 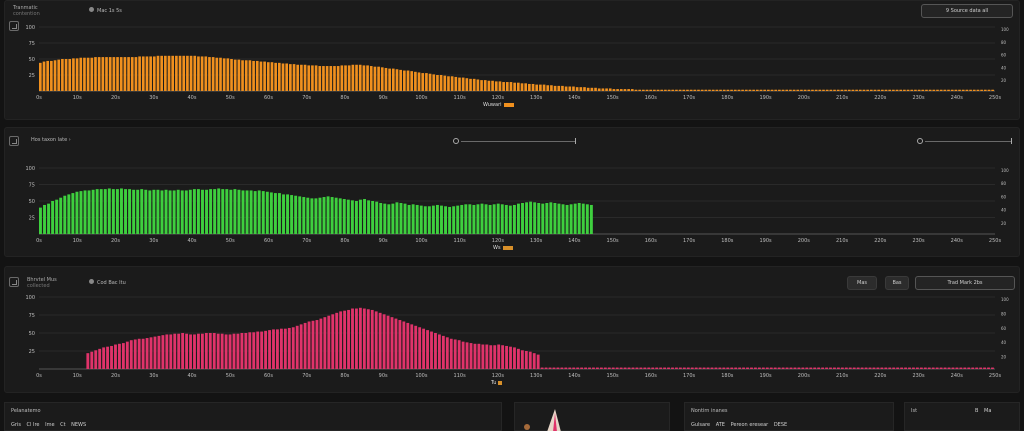 I want to click on source-button: 9 Source data all, so click(x=967, y=11).